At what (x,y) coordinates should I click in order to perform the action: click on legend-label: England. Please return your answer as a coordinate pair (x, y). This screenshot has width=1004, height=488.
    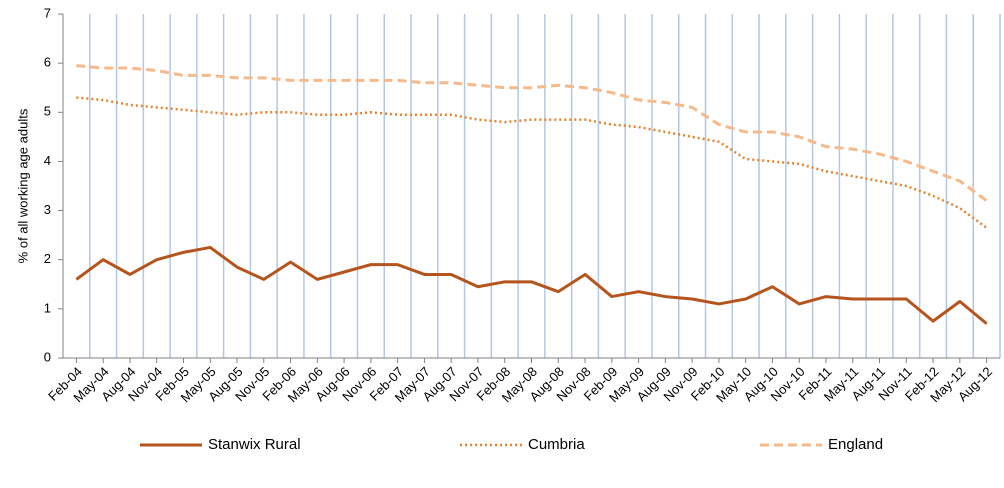
    Looking at the image, I should click on (855, 444).